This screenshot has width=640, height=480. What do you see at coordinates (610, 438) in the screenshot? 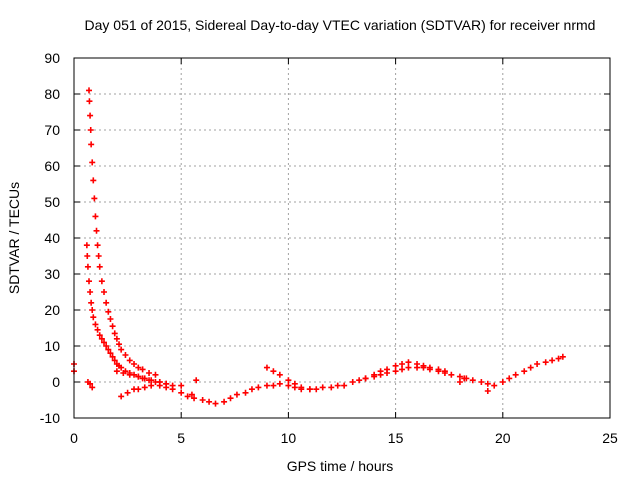
I see `x-tick-label: 25` at bounding box center [610, 438].